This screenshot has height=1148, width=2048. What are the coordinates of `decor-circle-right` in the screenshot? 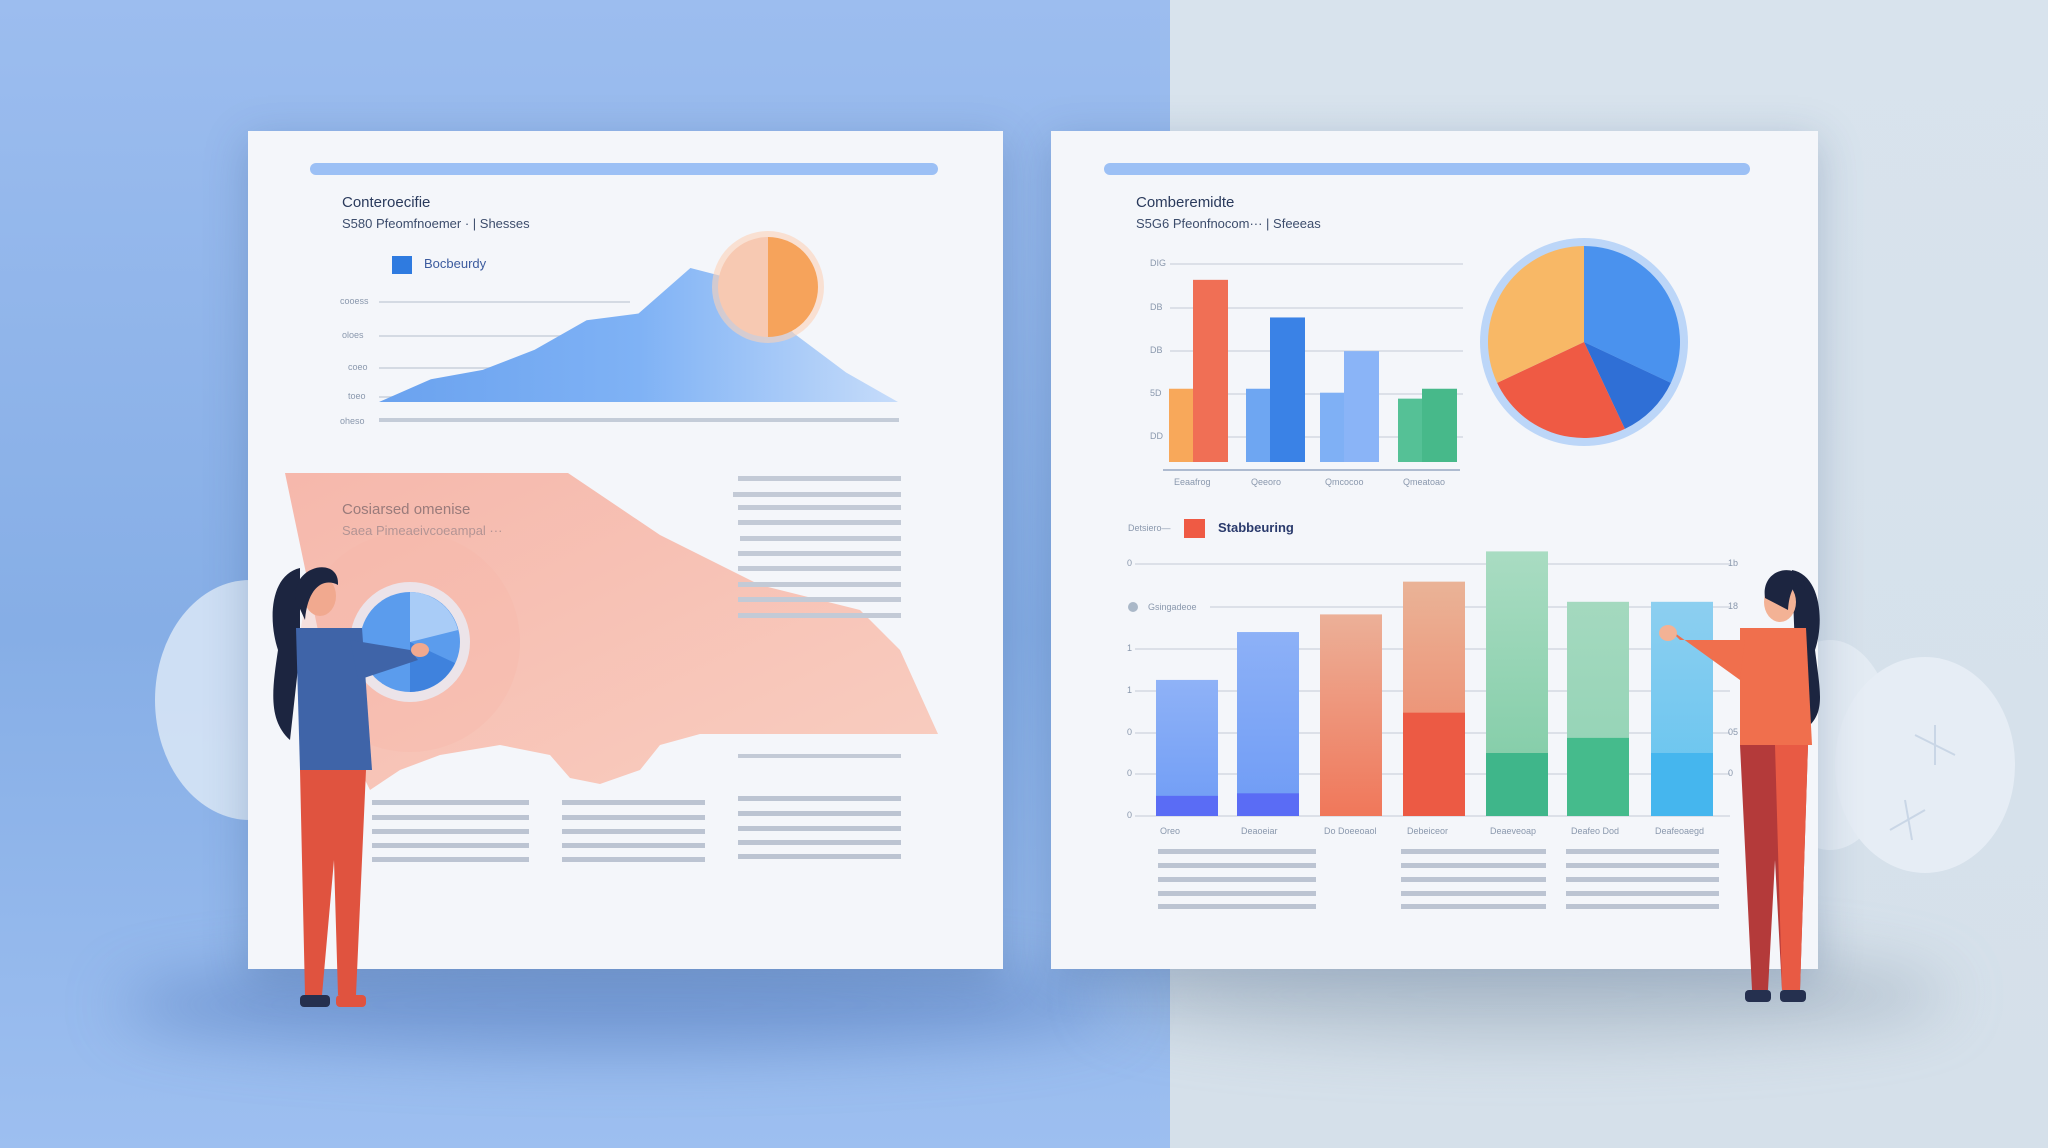 It's located at (1925, 765).